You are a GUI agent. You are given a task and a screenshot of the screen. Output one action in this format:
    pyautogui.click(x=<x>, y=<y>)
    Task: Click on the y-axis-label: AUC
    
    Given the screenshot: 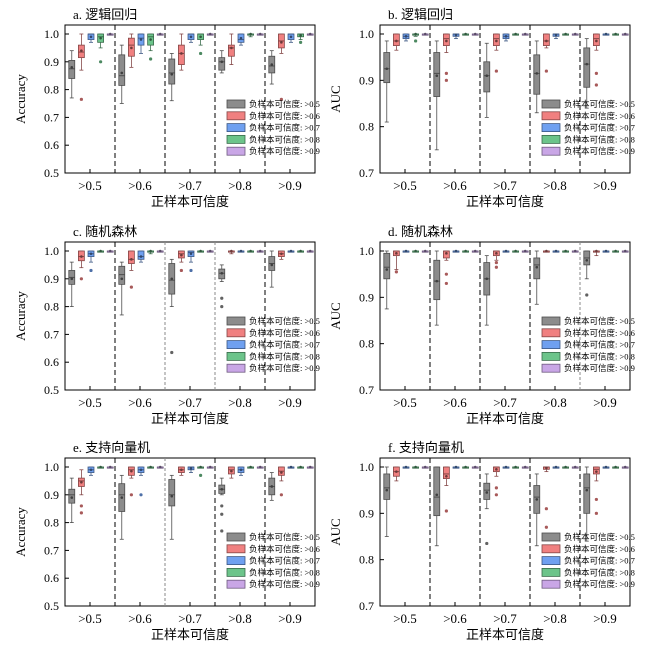 What is the action you would take?
    pyautogui.click(x=335, y=531)
    